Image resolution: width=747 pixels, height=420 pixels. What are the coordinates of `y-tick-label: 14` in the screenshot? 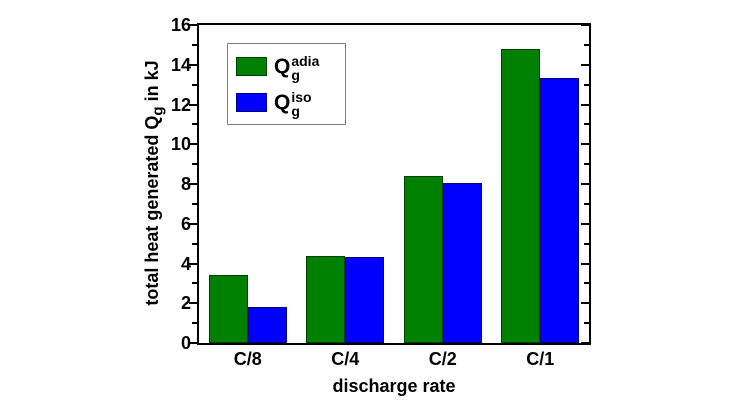 It's located at (180, 64).